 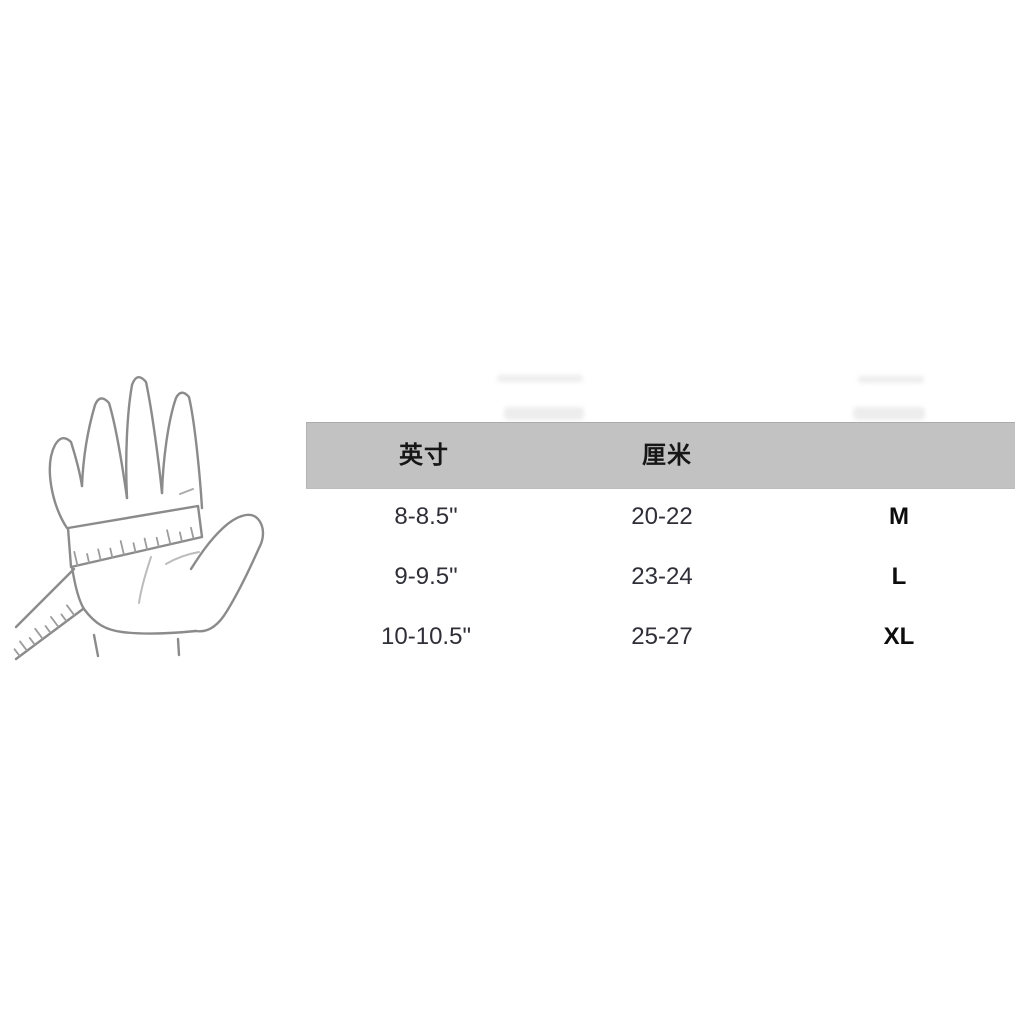 I want to click on inches-value: 9-9.5", so click(x=426, y=576).